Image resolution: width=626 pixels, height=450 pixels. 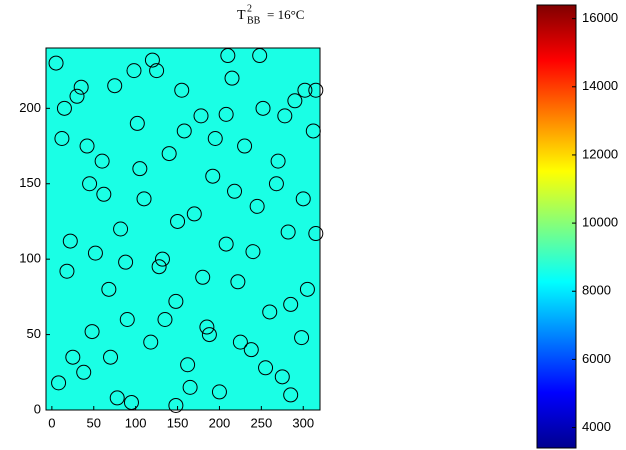 I want to click on y-tick-label: 100, so click(x=30, y=258).